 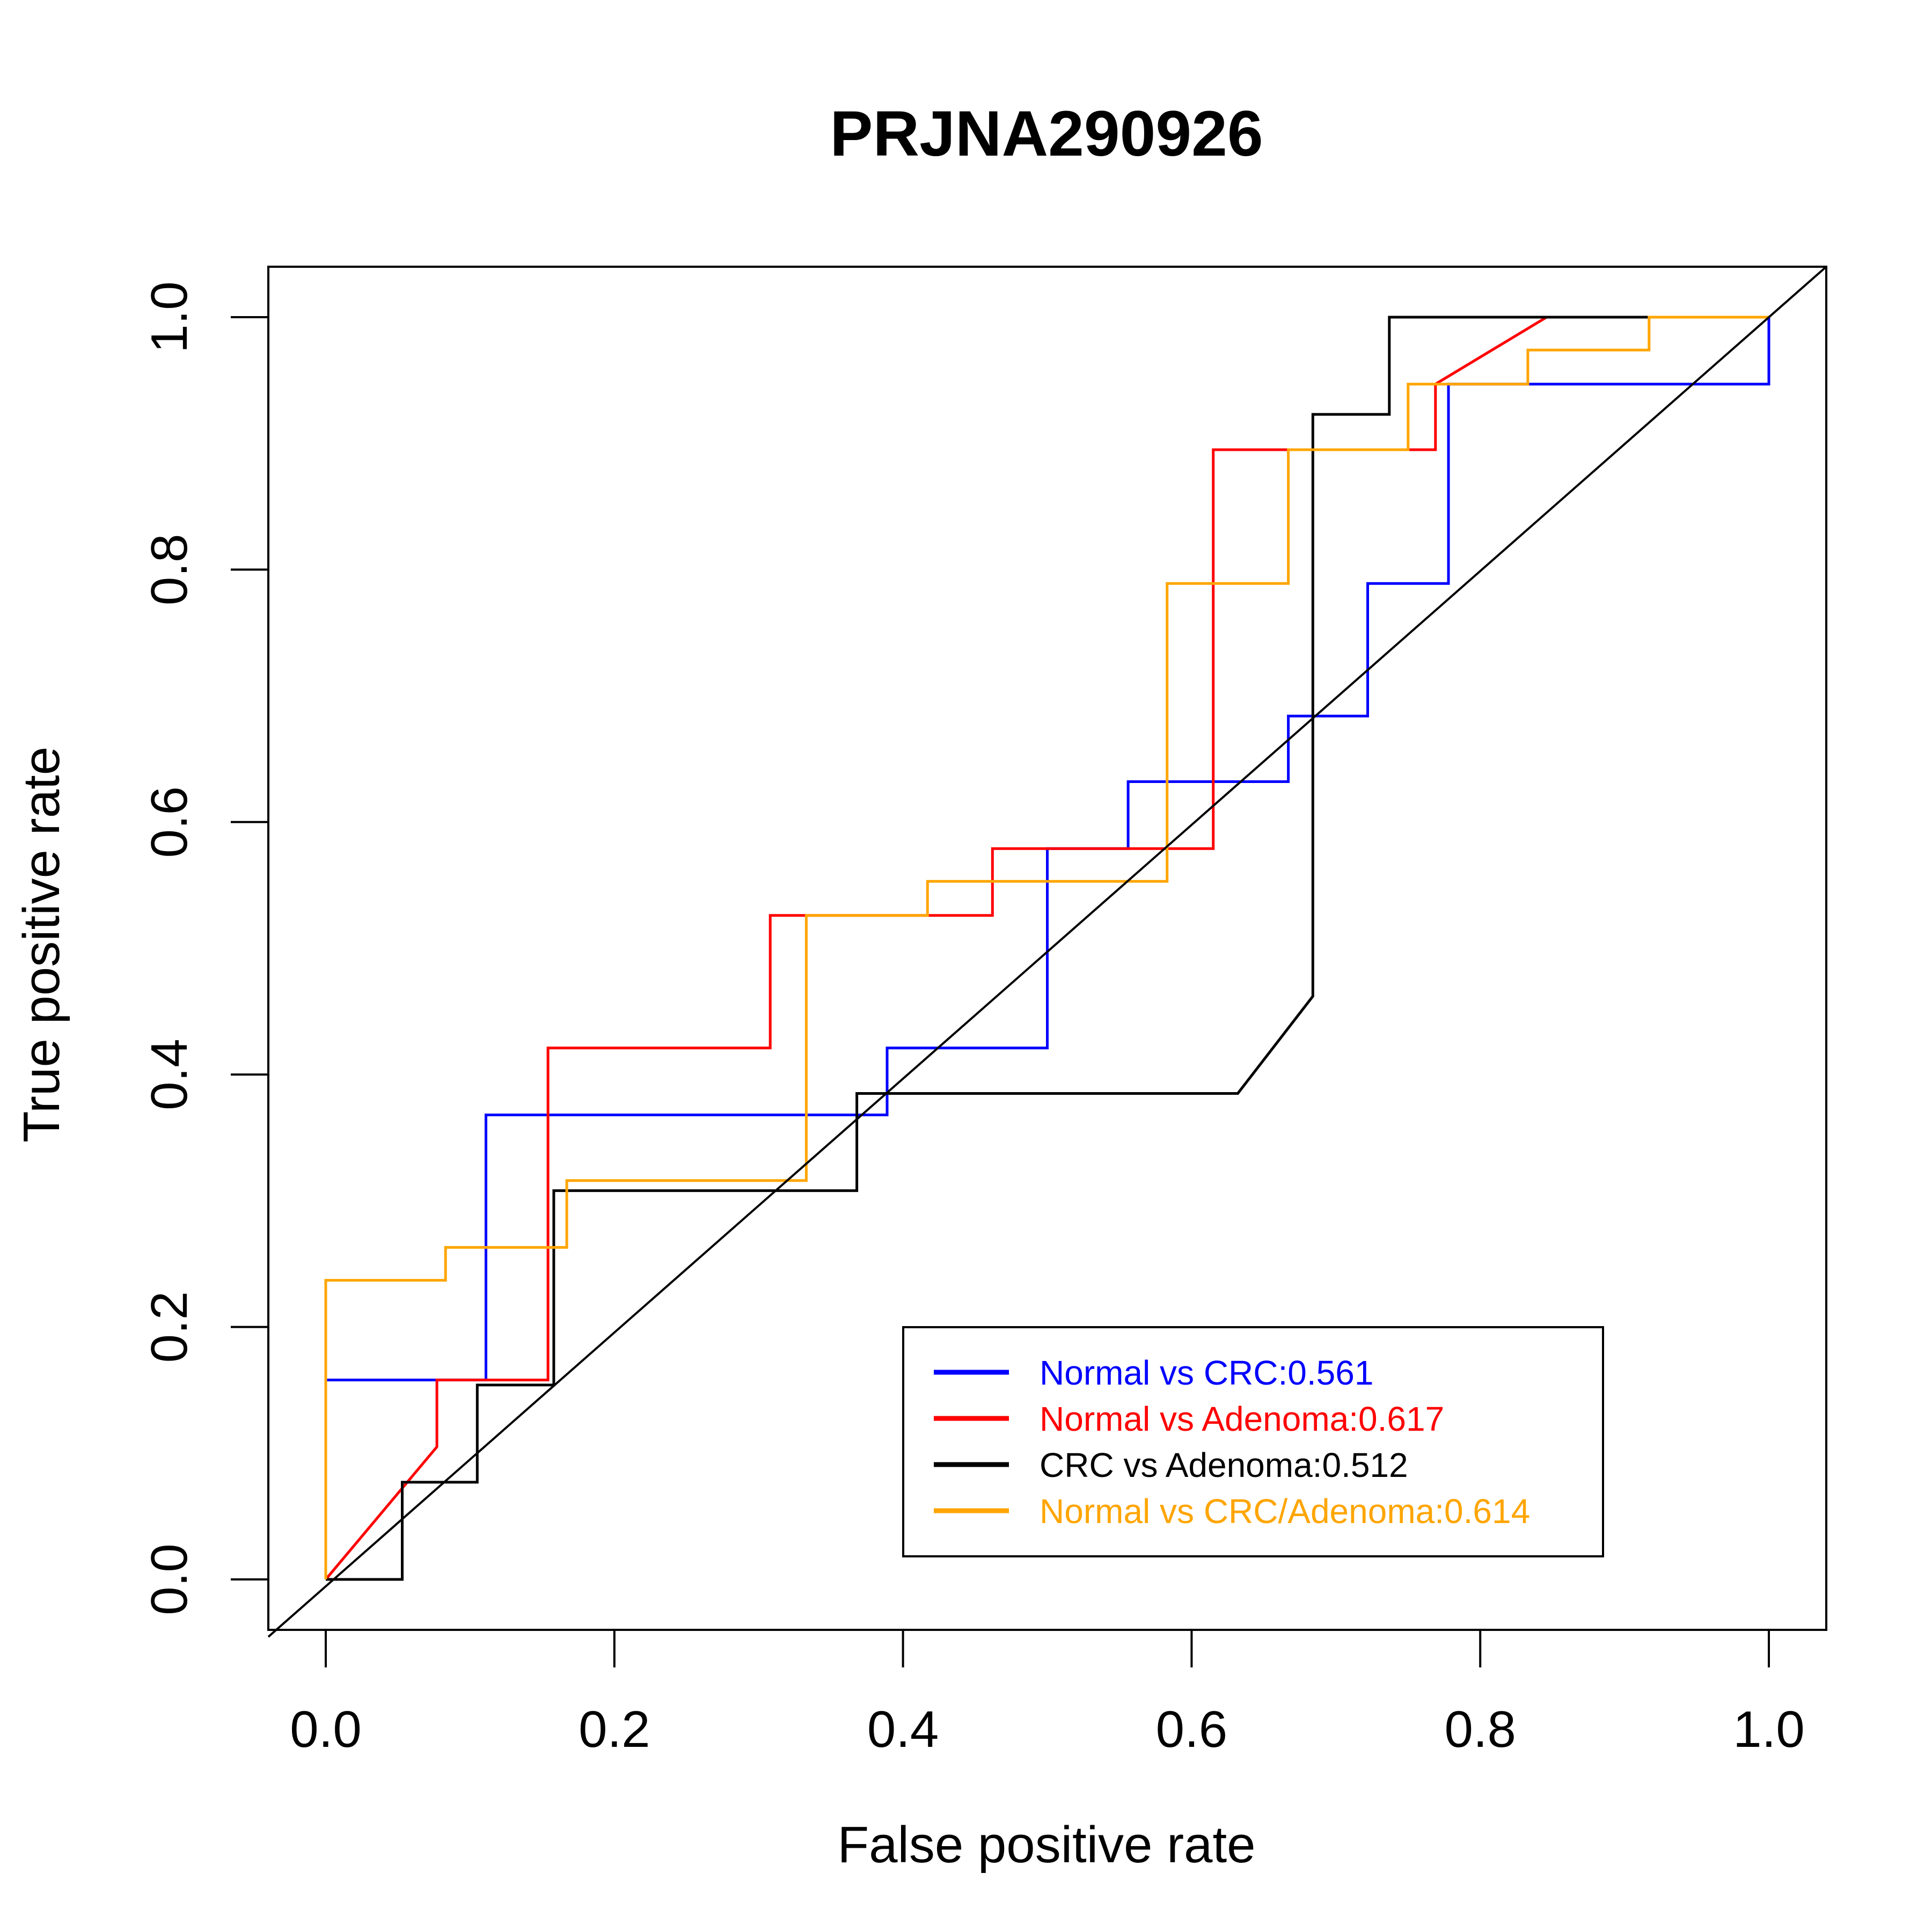 What do you see at coordinates (1224, 1465) in the screenshot?
I see `legend-entry-label: CRC vs Adenoma:0.512` at bounding box center [1224, 1465].